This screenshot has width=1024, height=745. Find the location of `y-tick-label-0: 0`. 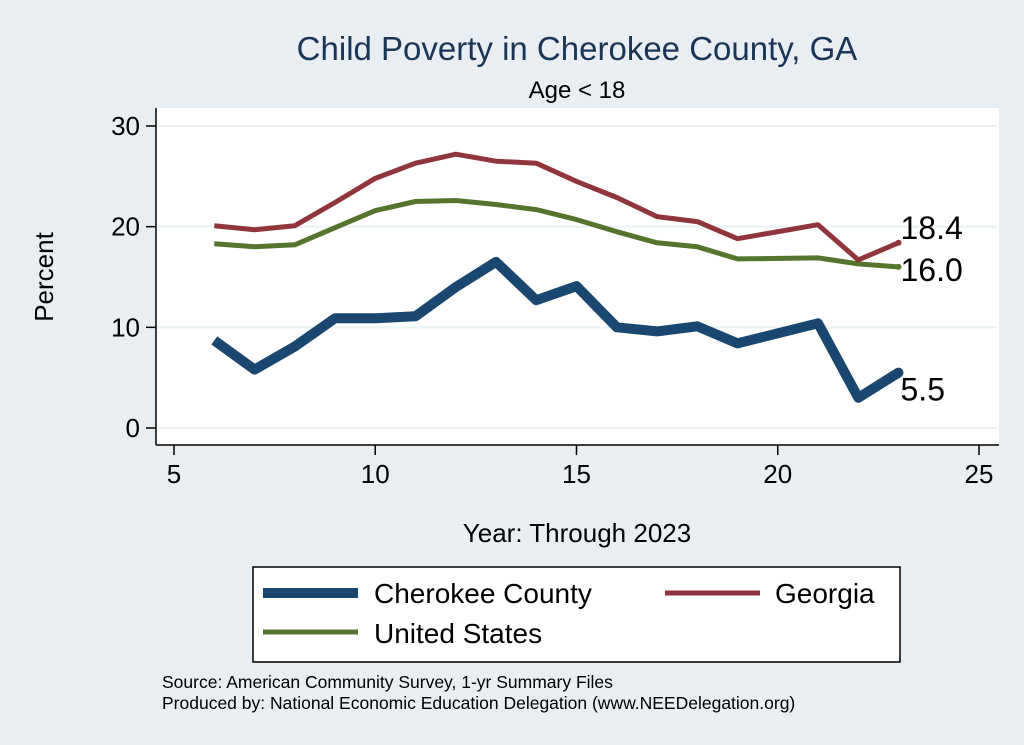

y-tick-label-0: 0 is located at coordinates (133, 428).